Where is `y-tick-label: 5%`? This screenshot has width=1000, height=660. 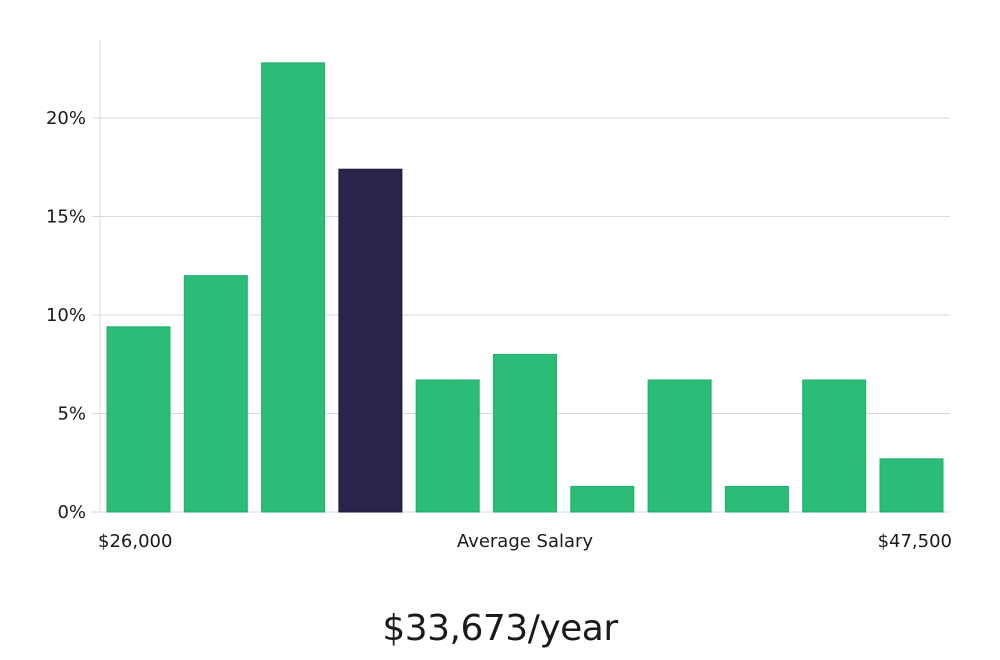 y-tick-label: 5% is located at coordinates (71, 414).